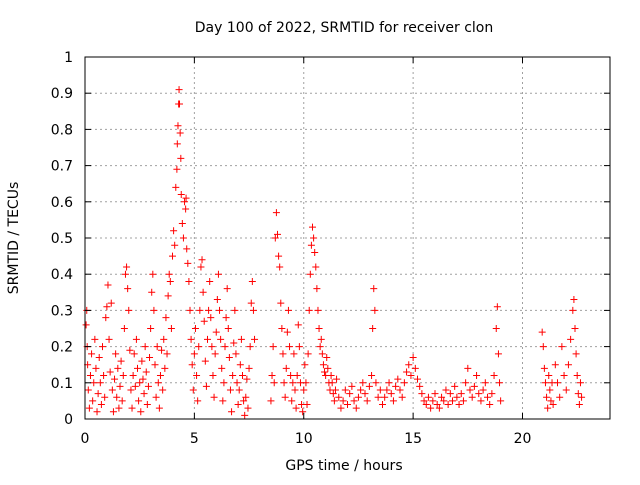 The image size is (640, 485). I want to click on x-axis-label: GPS time / hours, so click(343, 466).